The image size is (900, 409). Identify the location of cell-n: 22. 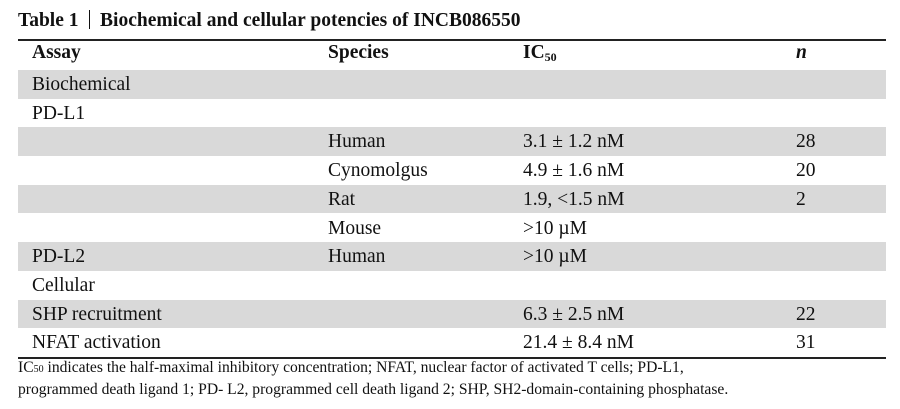
(806, 314).